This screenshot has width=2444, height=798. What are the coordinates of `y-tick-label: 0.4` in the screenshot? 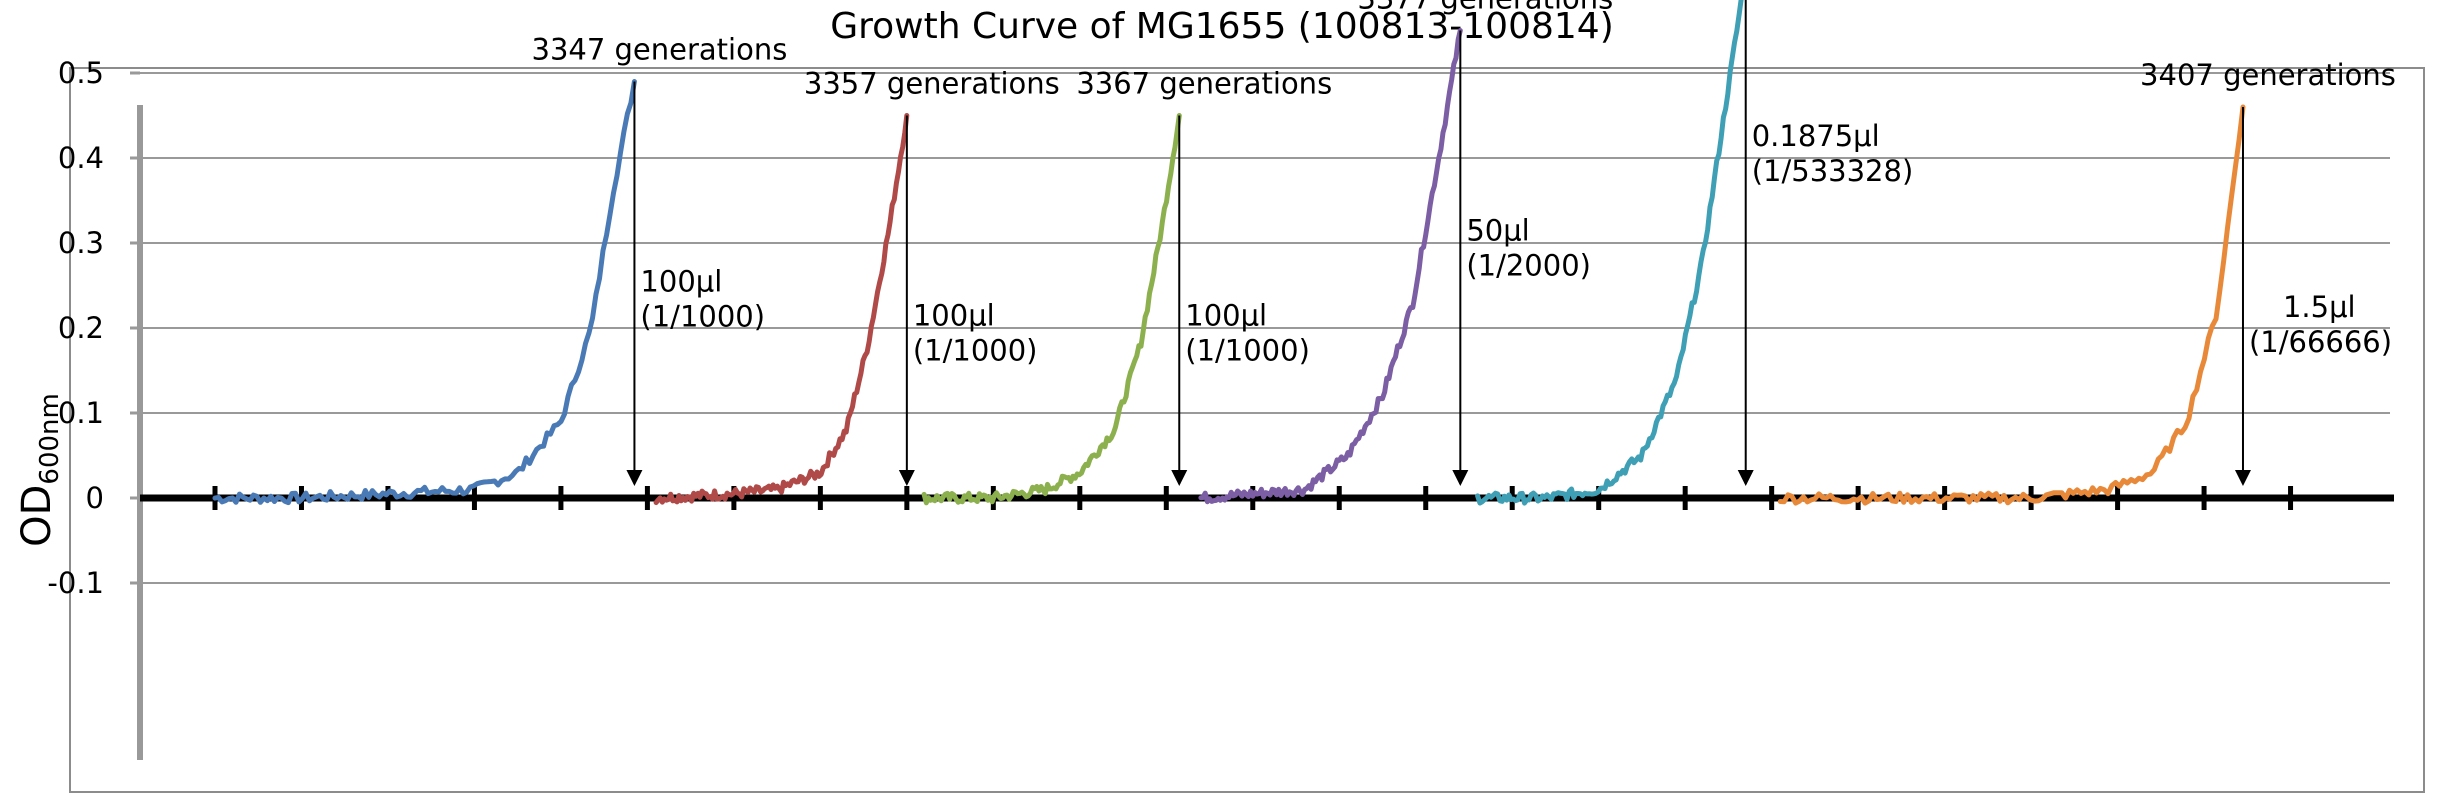 It's located at (81, 158).